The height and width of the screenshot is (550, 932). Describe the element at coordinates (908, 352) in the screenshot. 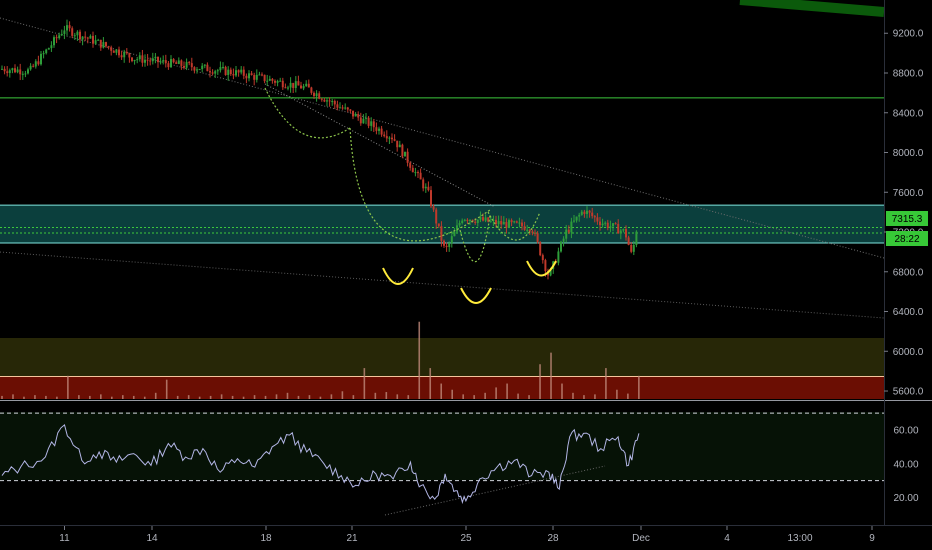

I see `price-tick-label: 6000.0` at that location.